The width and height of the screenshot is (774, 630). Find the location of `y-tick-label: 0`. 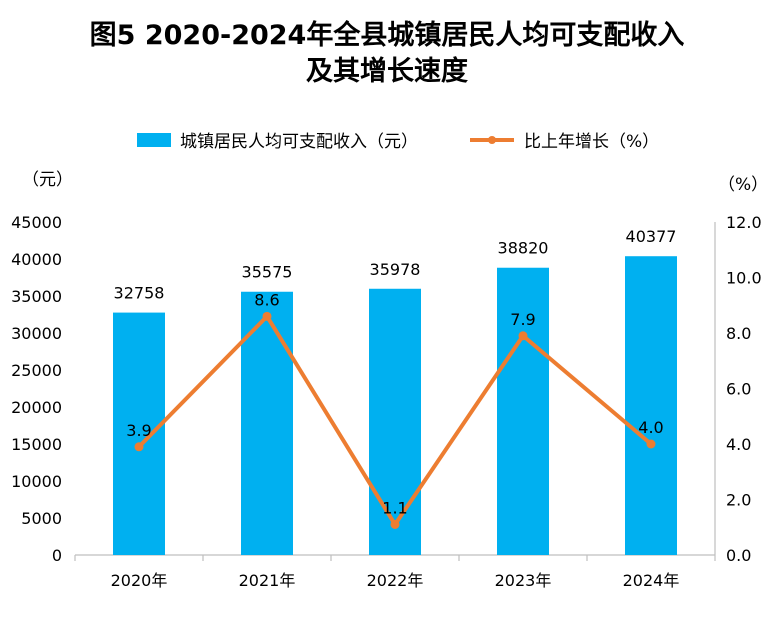

y-tick-label: 0 is located at coordinates (57, 555).